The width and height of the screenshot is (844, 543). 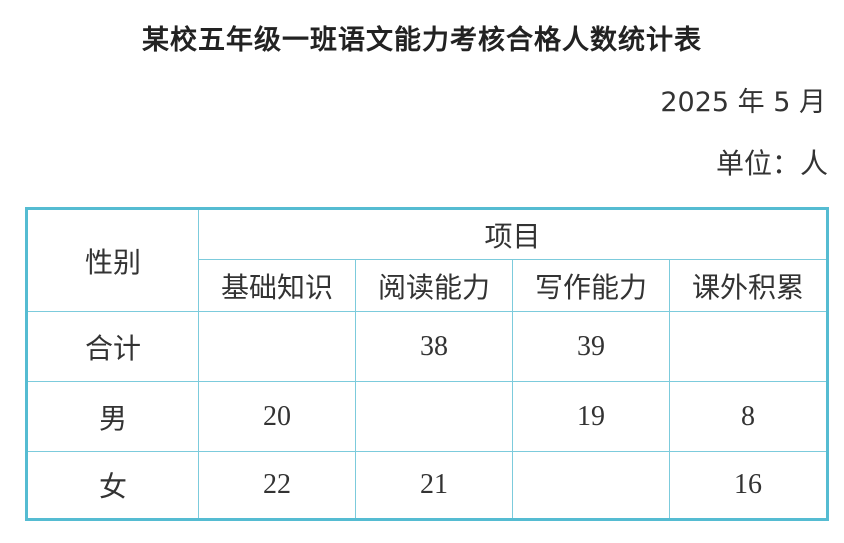 What do you see at coordinates (513, 234) in the screenshot?
I see `group-header: 项目` at bounding box center [513, 234].